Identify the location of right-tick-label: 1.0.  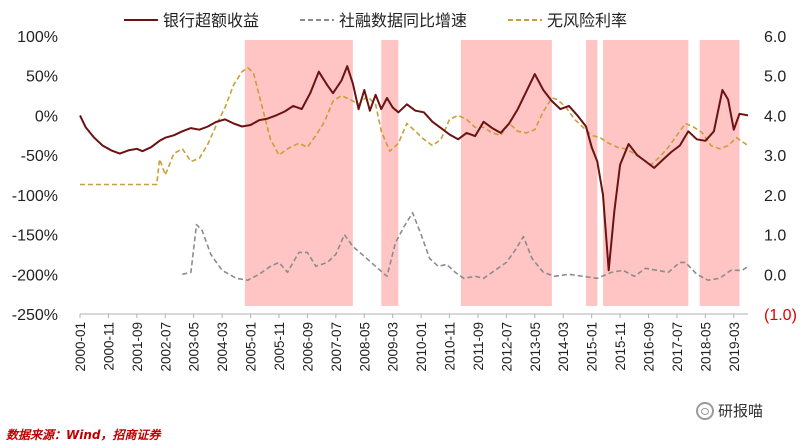
(775, 236).